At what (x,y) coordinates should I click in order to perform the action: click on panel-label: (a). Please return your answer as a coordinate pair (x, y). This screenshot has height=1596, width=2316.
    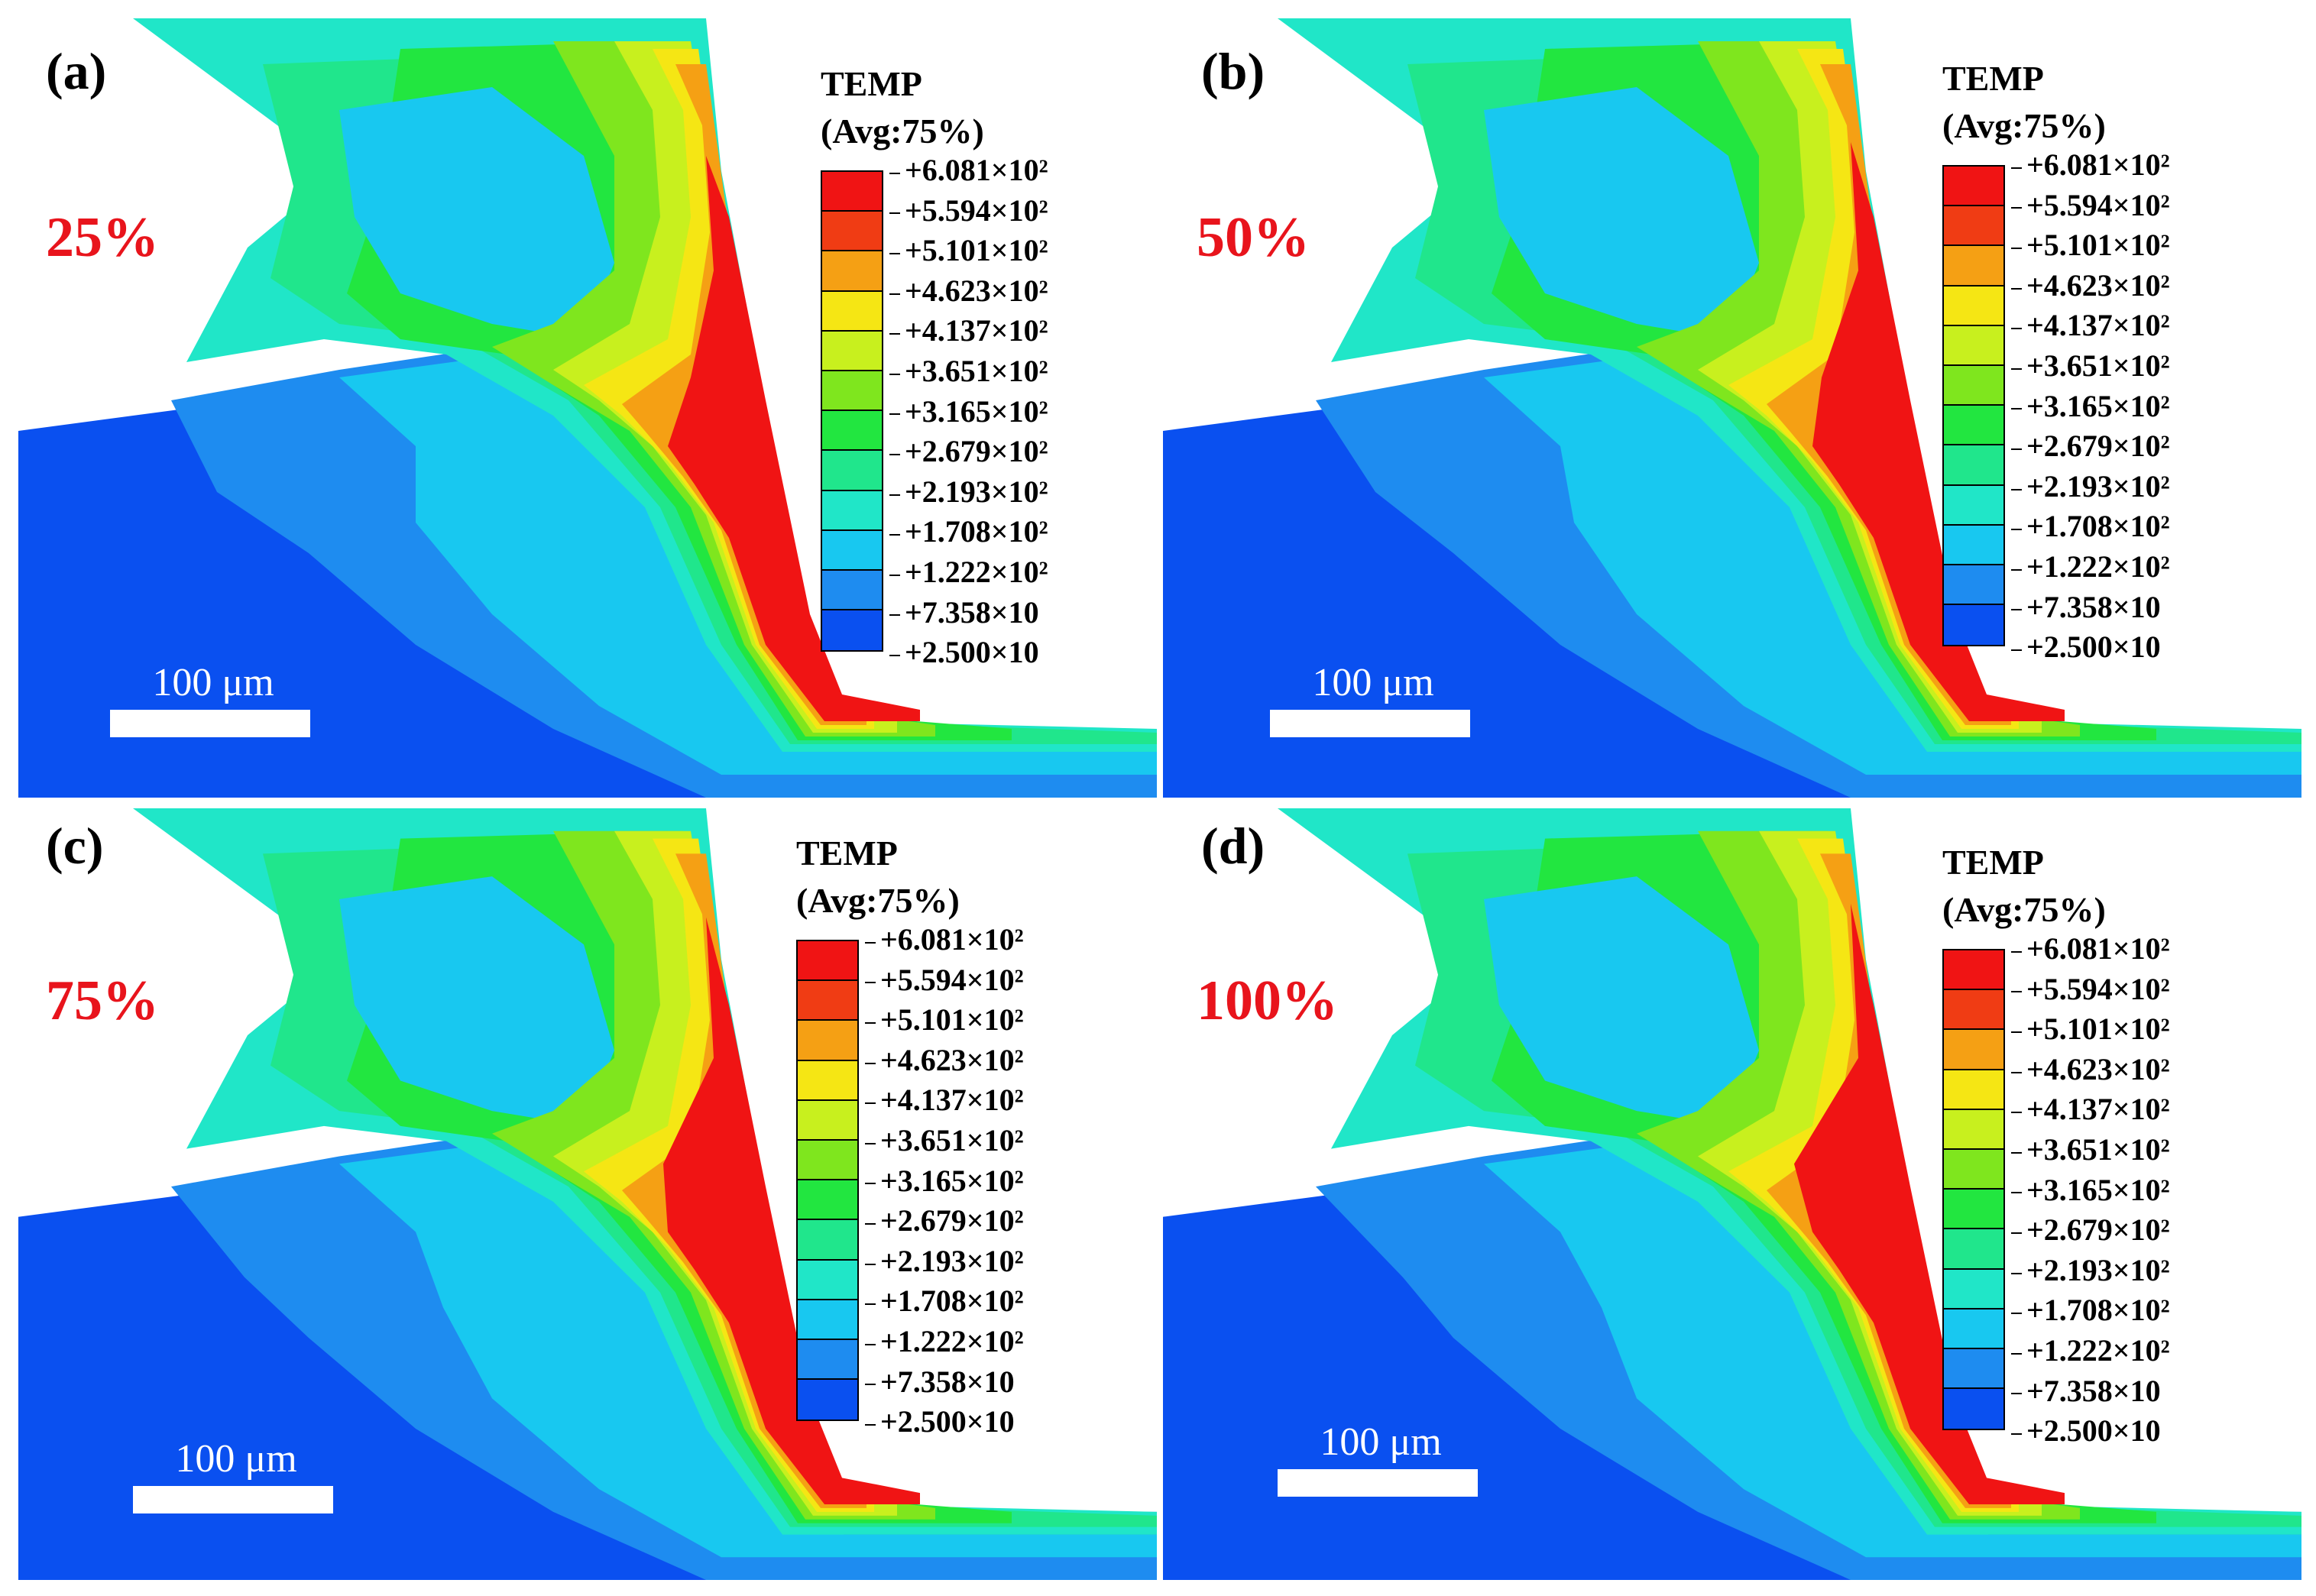
    Looking at the image, I should click on (76, 71).